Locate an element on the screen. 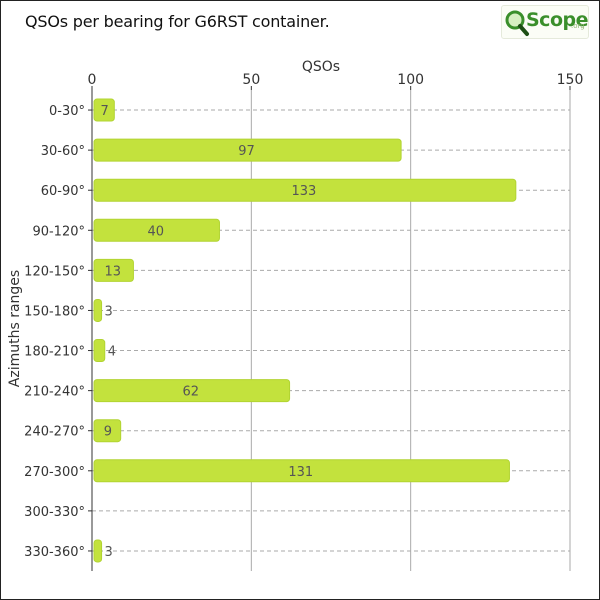 The width and height of the screenshot is (600, 600). data-label: 97 is located at coordinates (246, 151).